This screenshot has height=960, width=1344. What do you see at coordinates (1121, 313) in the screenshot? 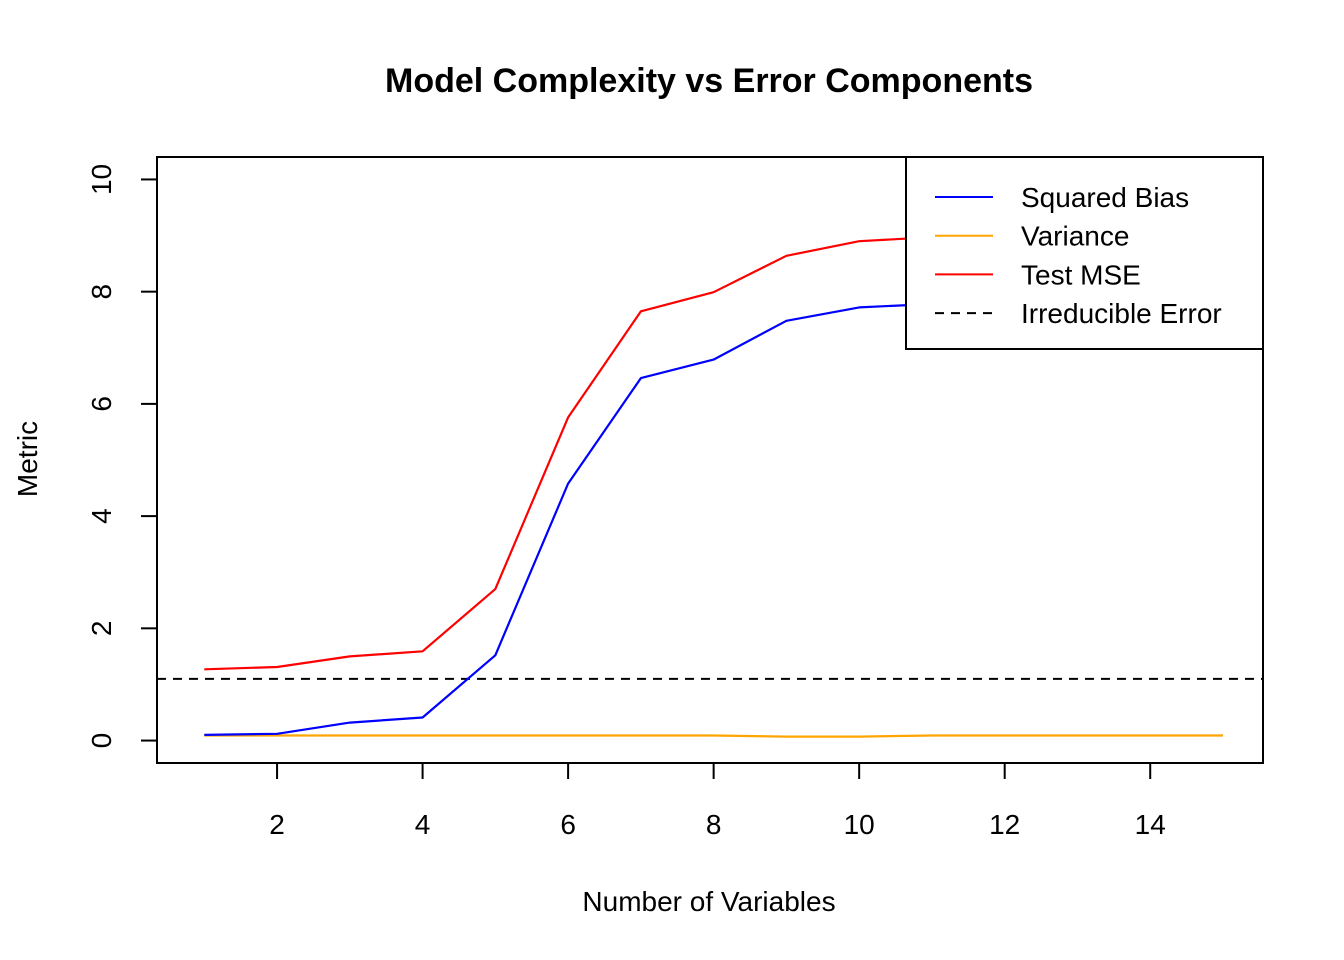
I see `legend-label: Irreducible Error` at bounding box center [1121, 313].